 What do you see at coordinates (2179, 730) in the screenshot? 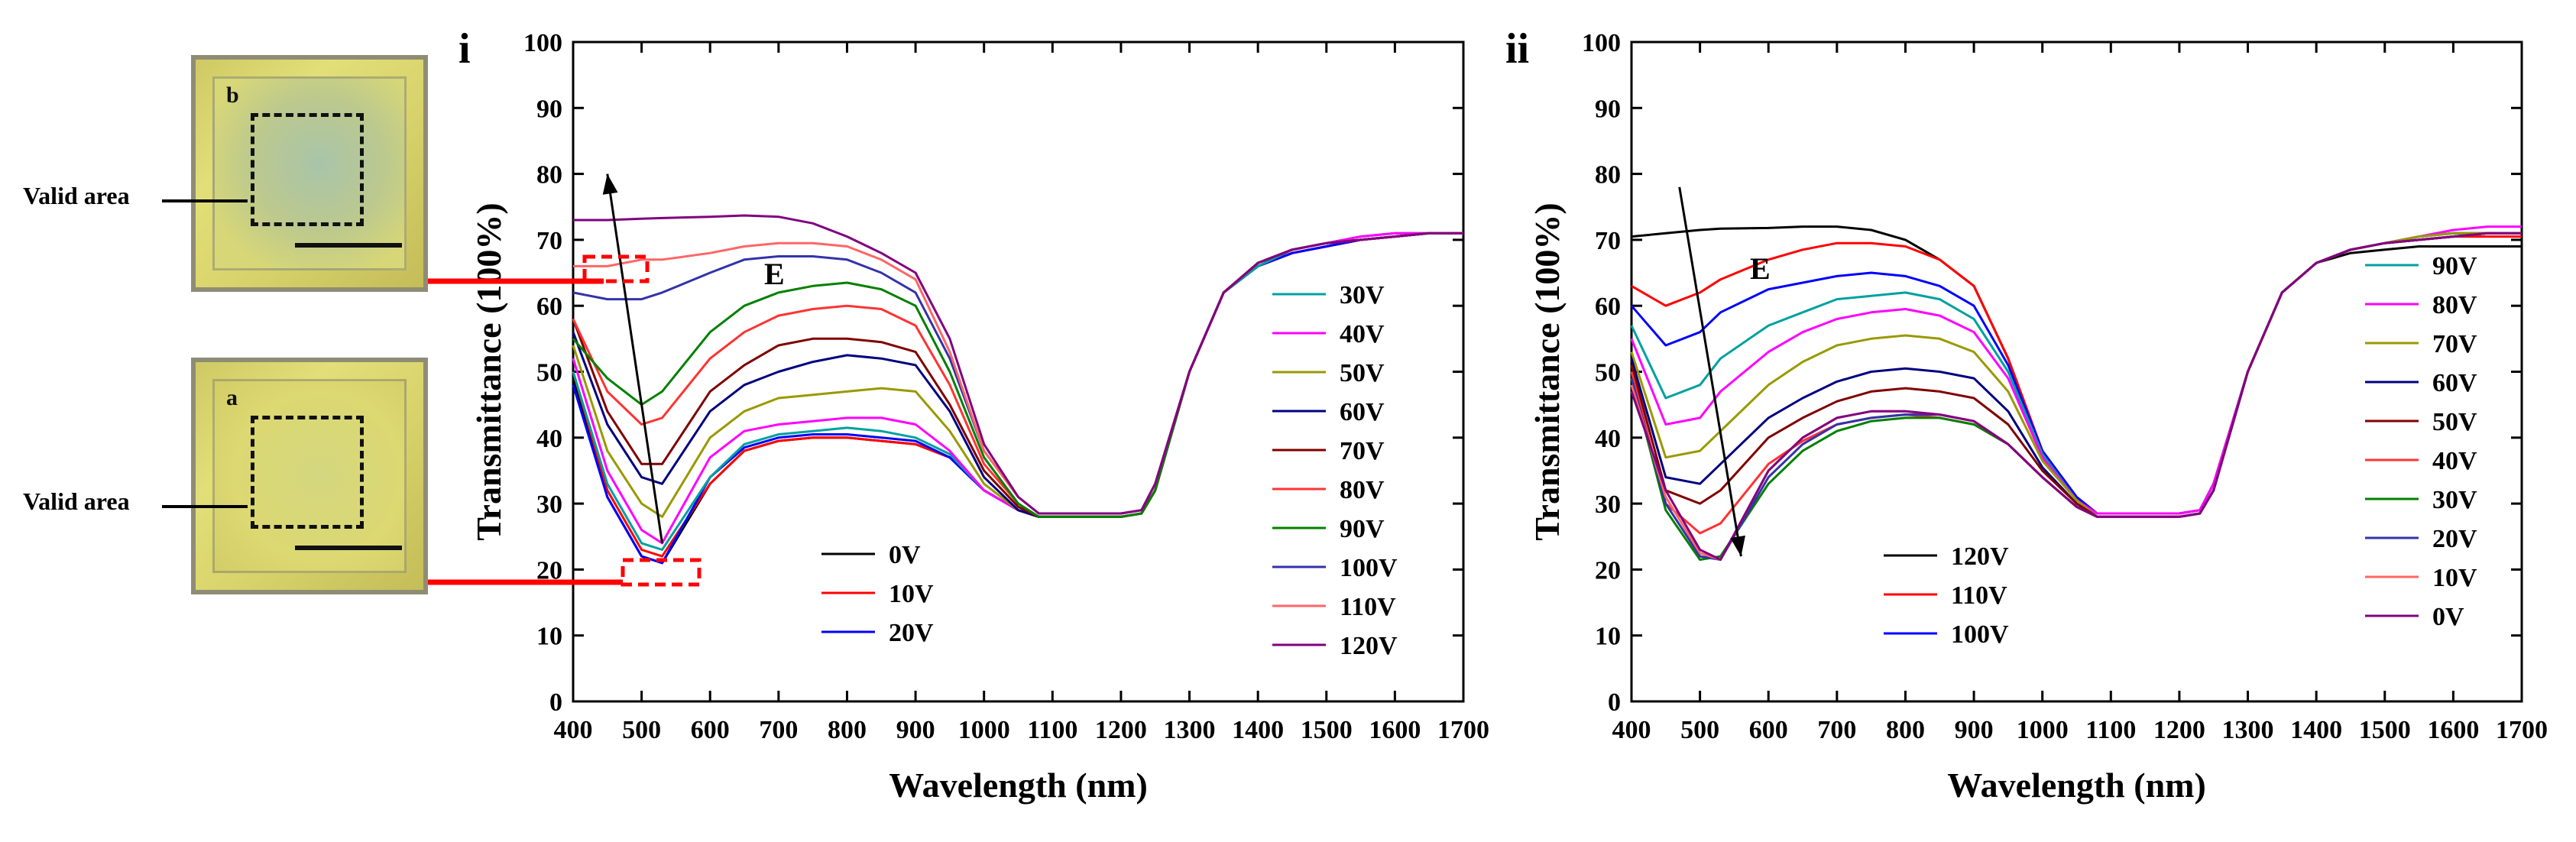
I see `x-tick-label: 1200` at bounding box center [2179, 730].